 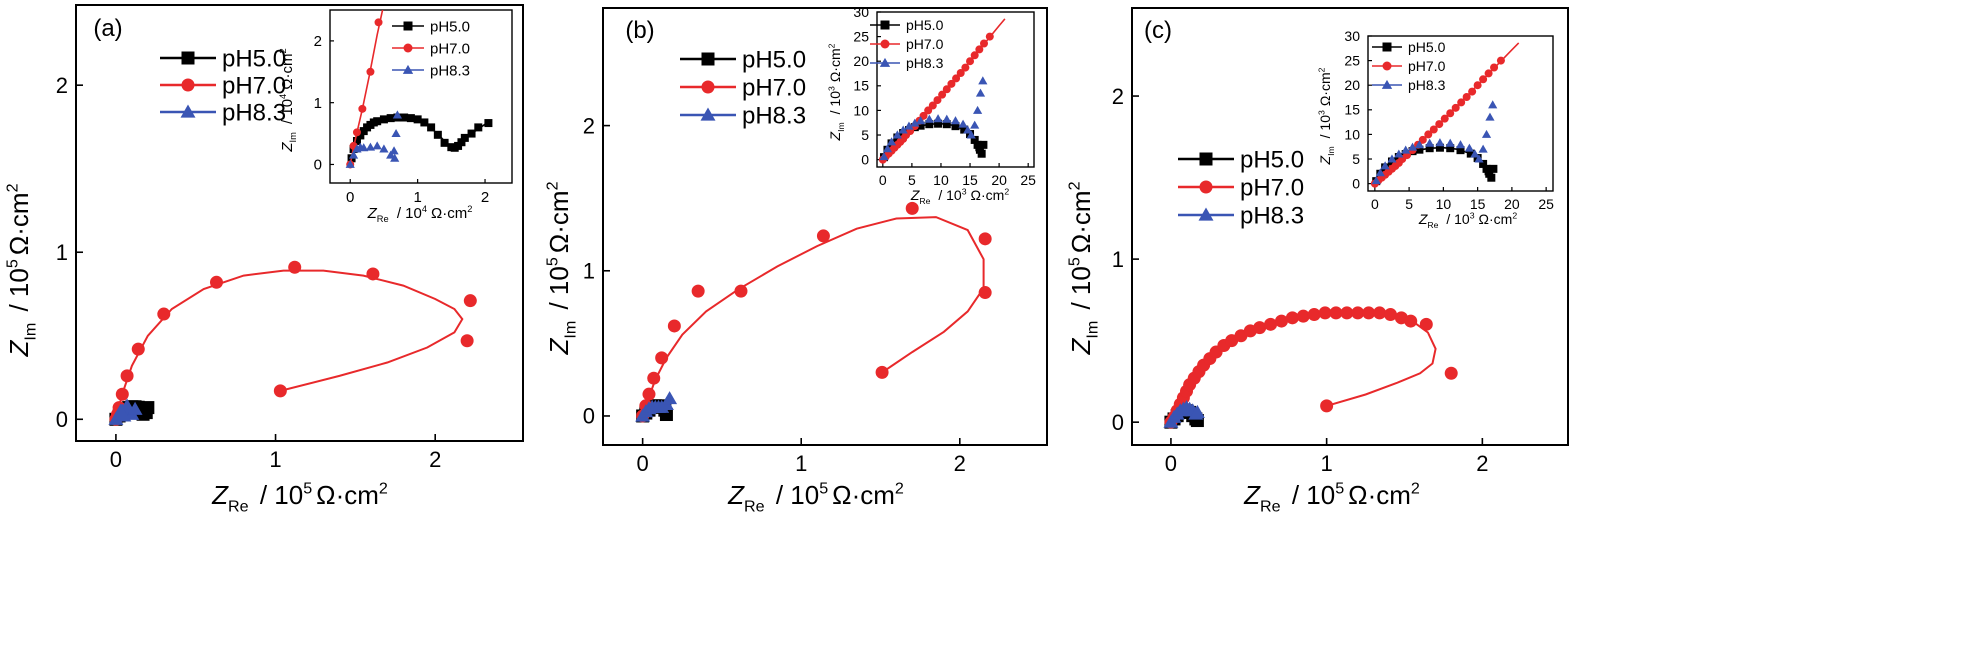 What do you see at coordinates (275, 459) in the screenshot?
I see `main-xtick-label: 1` at bounding box center [275, 459].